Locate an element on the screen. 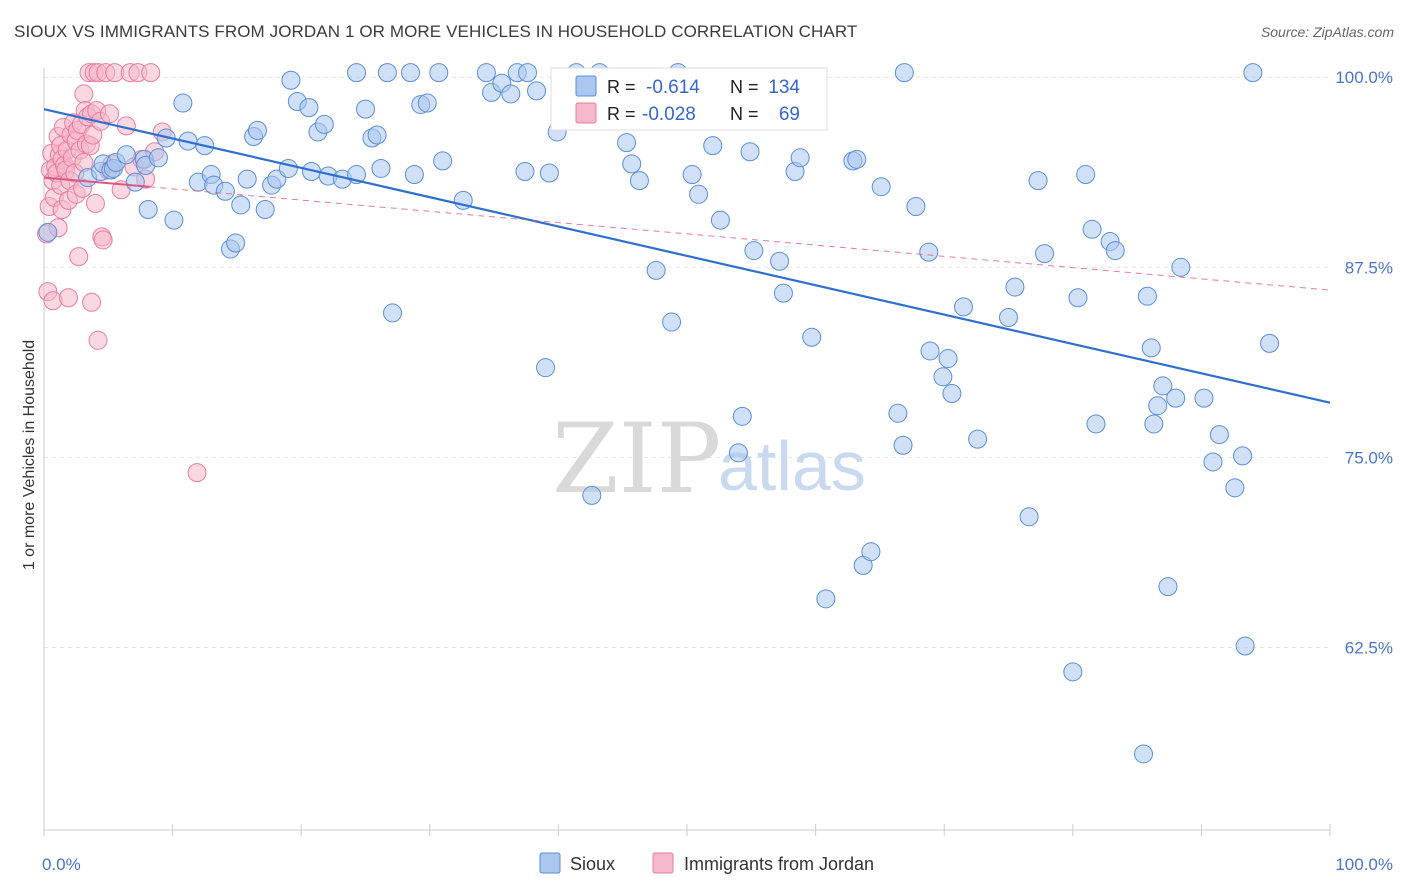 Image resolution: width=1406 pixels, height=892 pixels. y-tick-label-3: 62.5% is located at coordinates (1369, 648).